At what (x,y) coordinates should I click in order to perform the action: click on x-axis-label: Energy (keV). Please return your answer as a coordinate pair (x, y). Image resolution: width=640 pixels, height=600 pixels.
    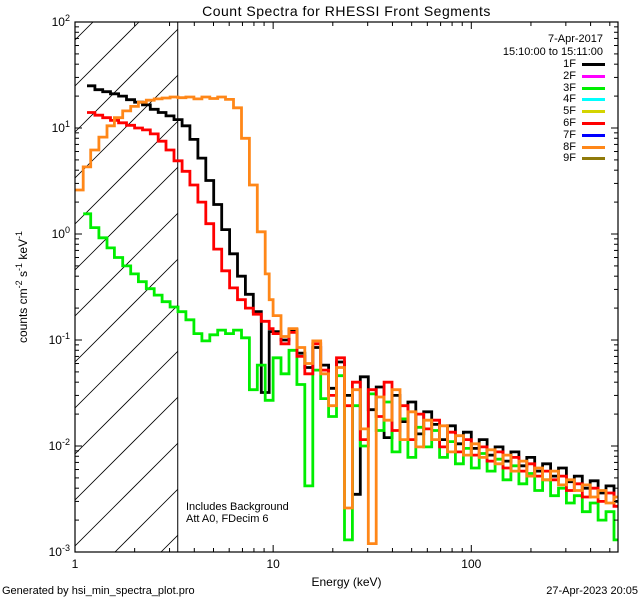
    Looking at the image, I should click on (346, 582).